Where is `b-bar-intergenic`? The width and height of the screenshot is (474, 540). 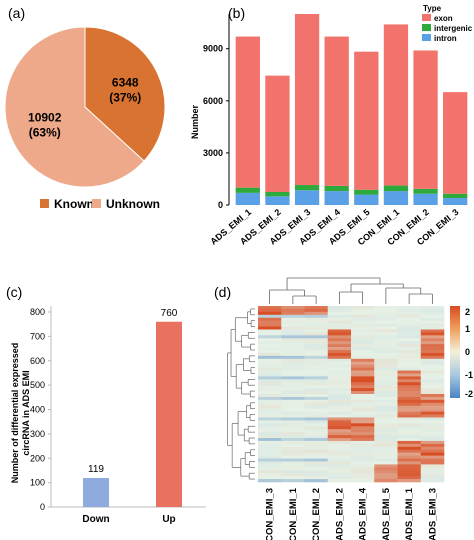 b-bar-intergenic is located at coordinates (366, 192).